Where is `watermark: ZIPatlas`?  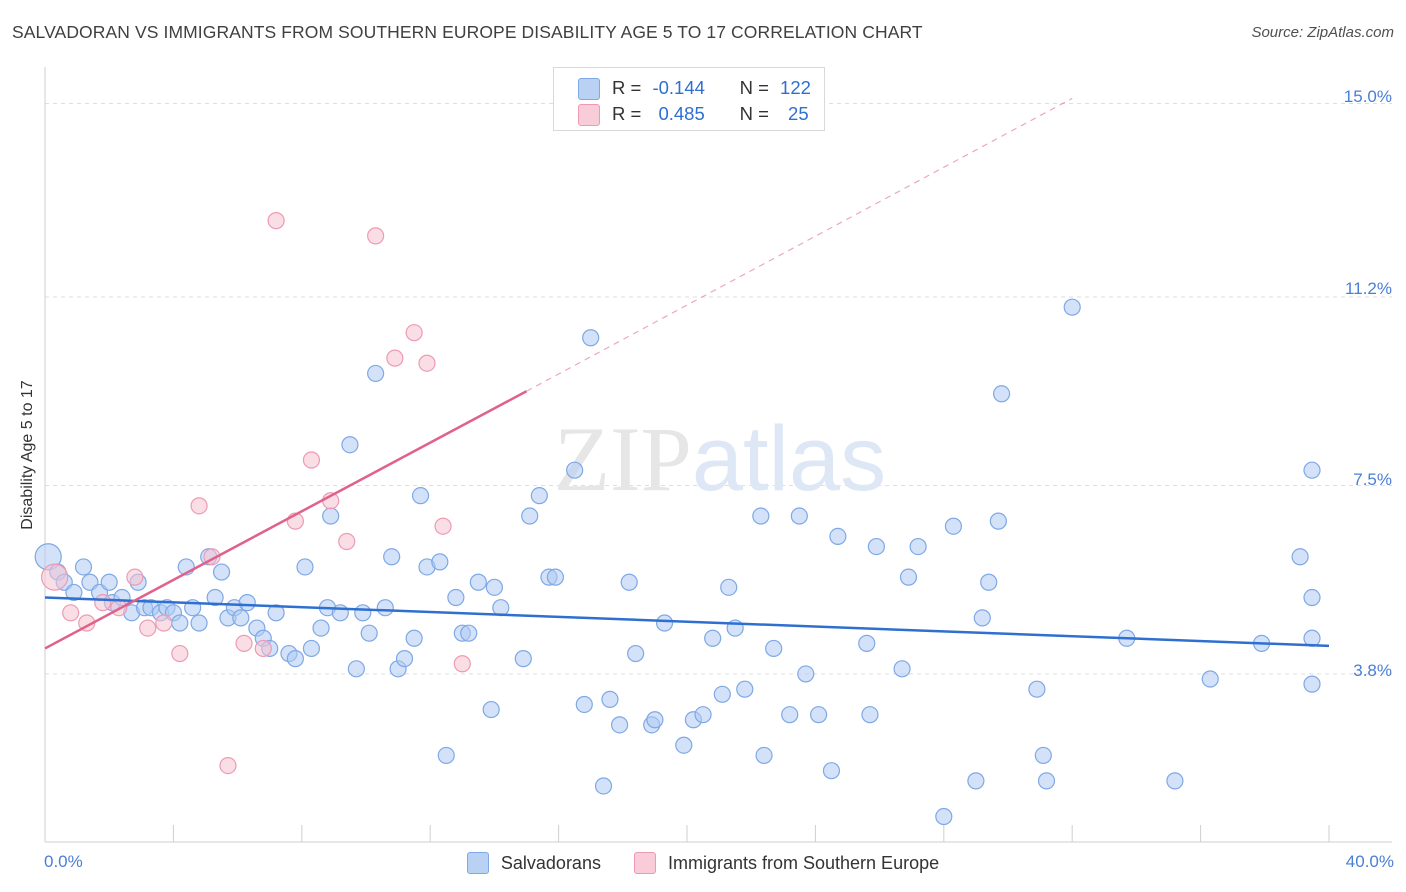 watermark: ZIPatlas is located at coordinates (720, 459).